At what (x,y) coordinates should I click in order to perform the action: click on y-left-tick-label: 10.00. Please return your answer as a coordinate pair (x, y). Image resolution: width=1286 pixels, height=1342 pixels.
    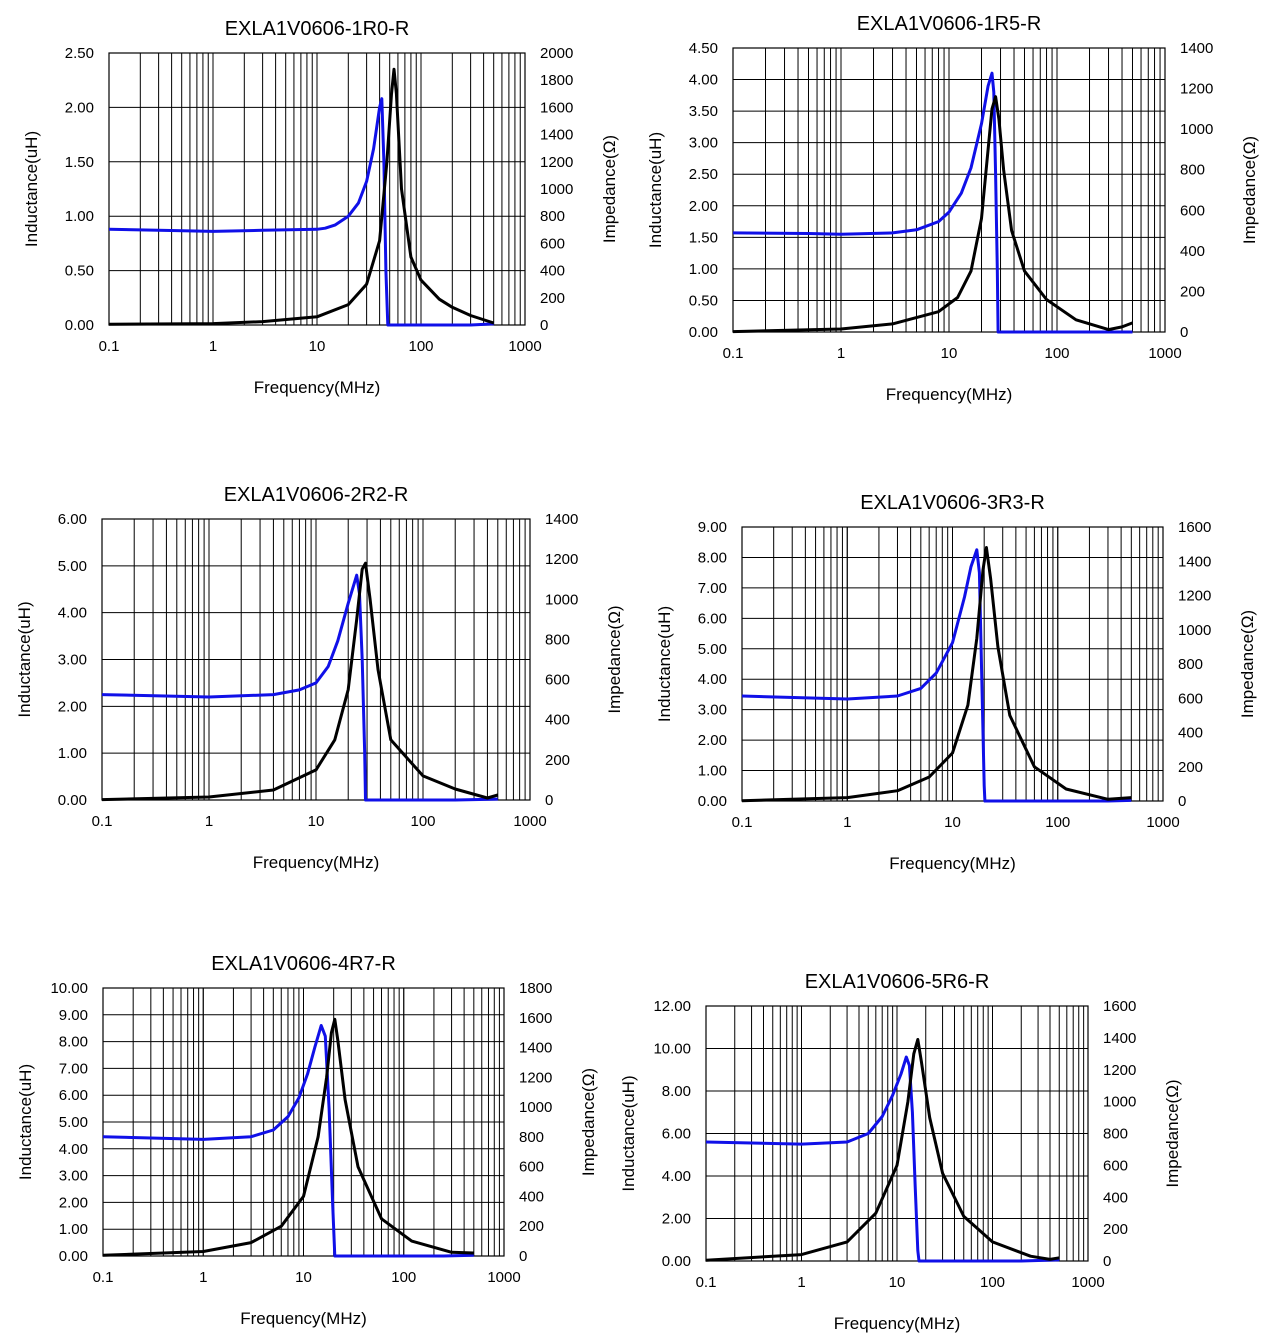
    Looking at the image, I should click on (672, 1049).